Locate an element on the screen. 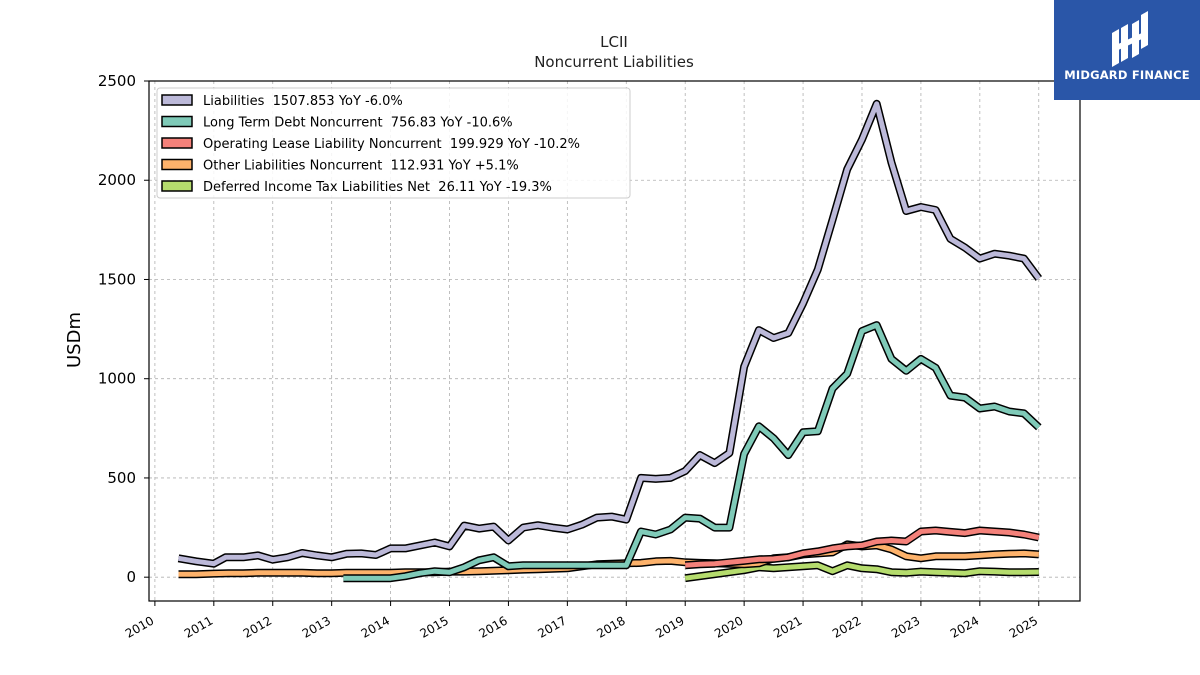 Image resolution: width=1200 pixels, height=675 pixels. y-tick-label: 0 is located at coordinates (131, 577).